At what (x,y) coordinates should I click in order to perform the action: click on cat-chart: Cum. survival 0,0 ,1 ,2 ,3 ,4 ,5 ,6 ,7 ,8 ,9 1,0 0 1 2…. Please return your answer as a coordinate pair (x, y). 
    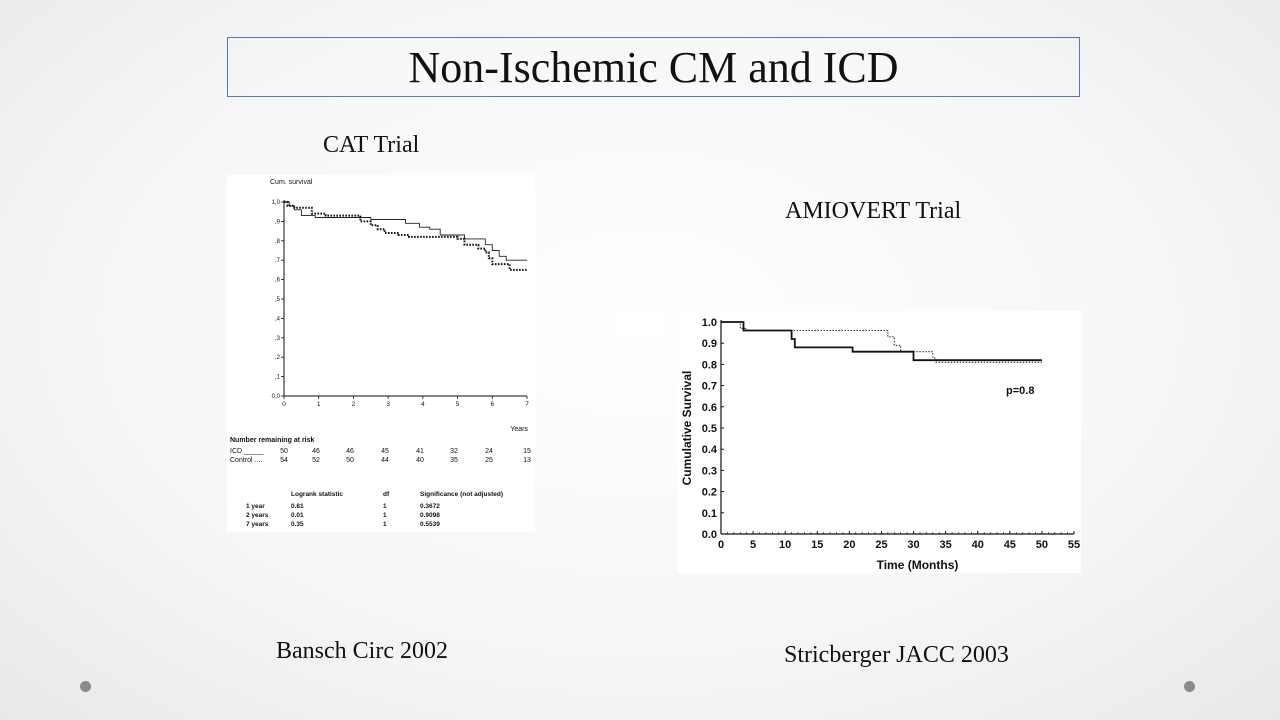
    Looking at the image, I should click on (380, 353).